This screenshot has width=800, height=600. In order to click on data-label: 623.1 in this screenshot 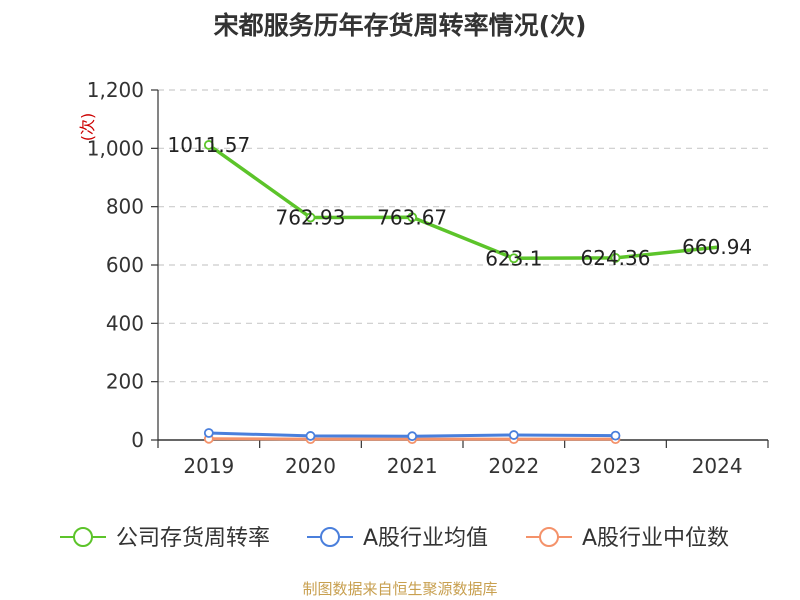, I will do `click(513, 258)`.